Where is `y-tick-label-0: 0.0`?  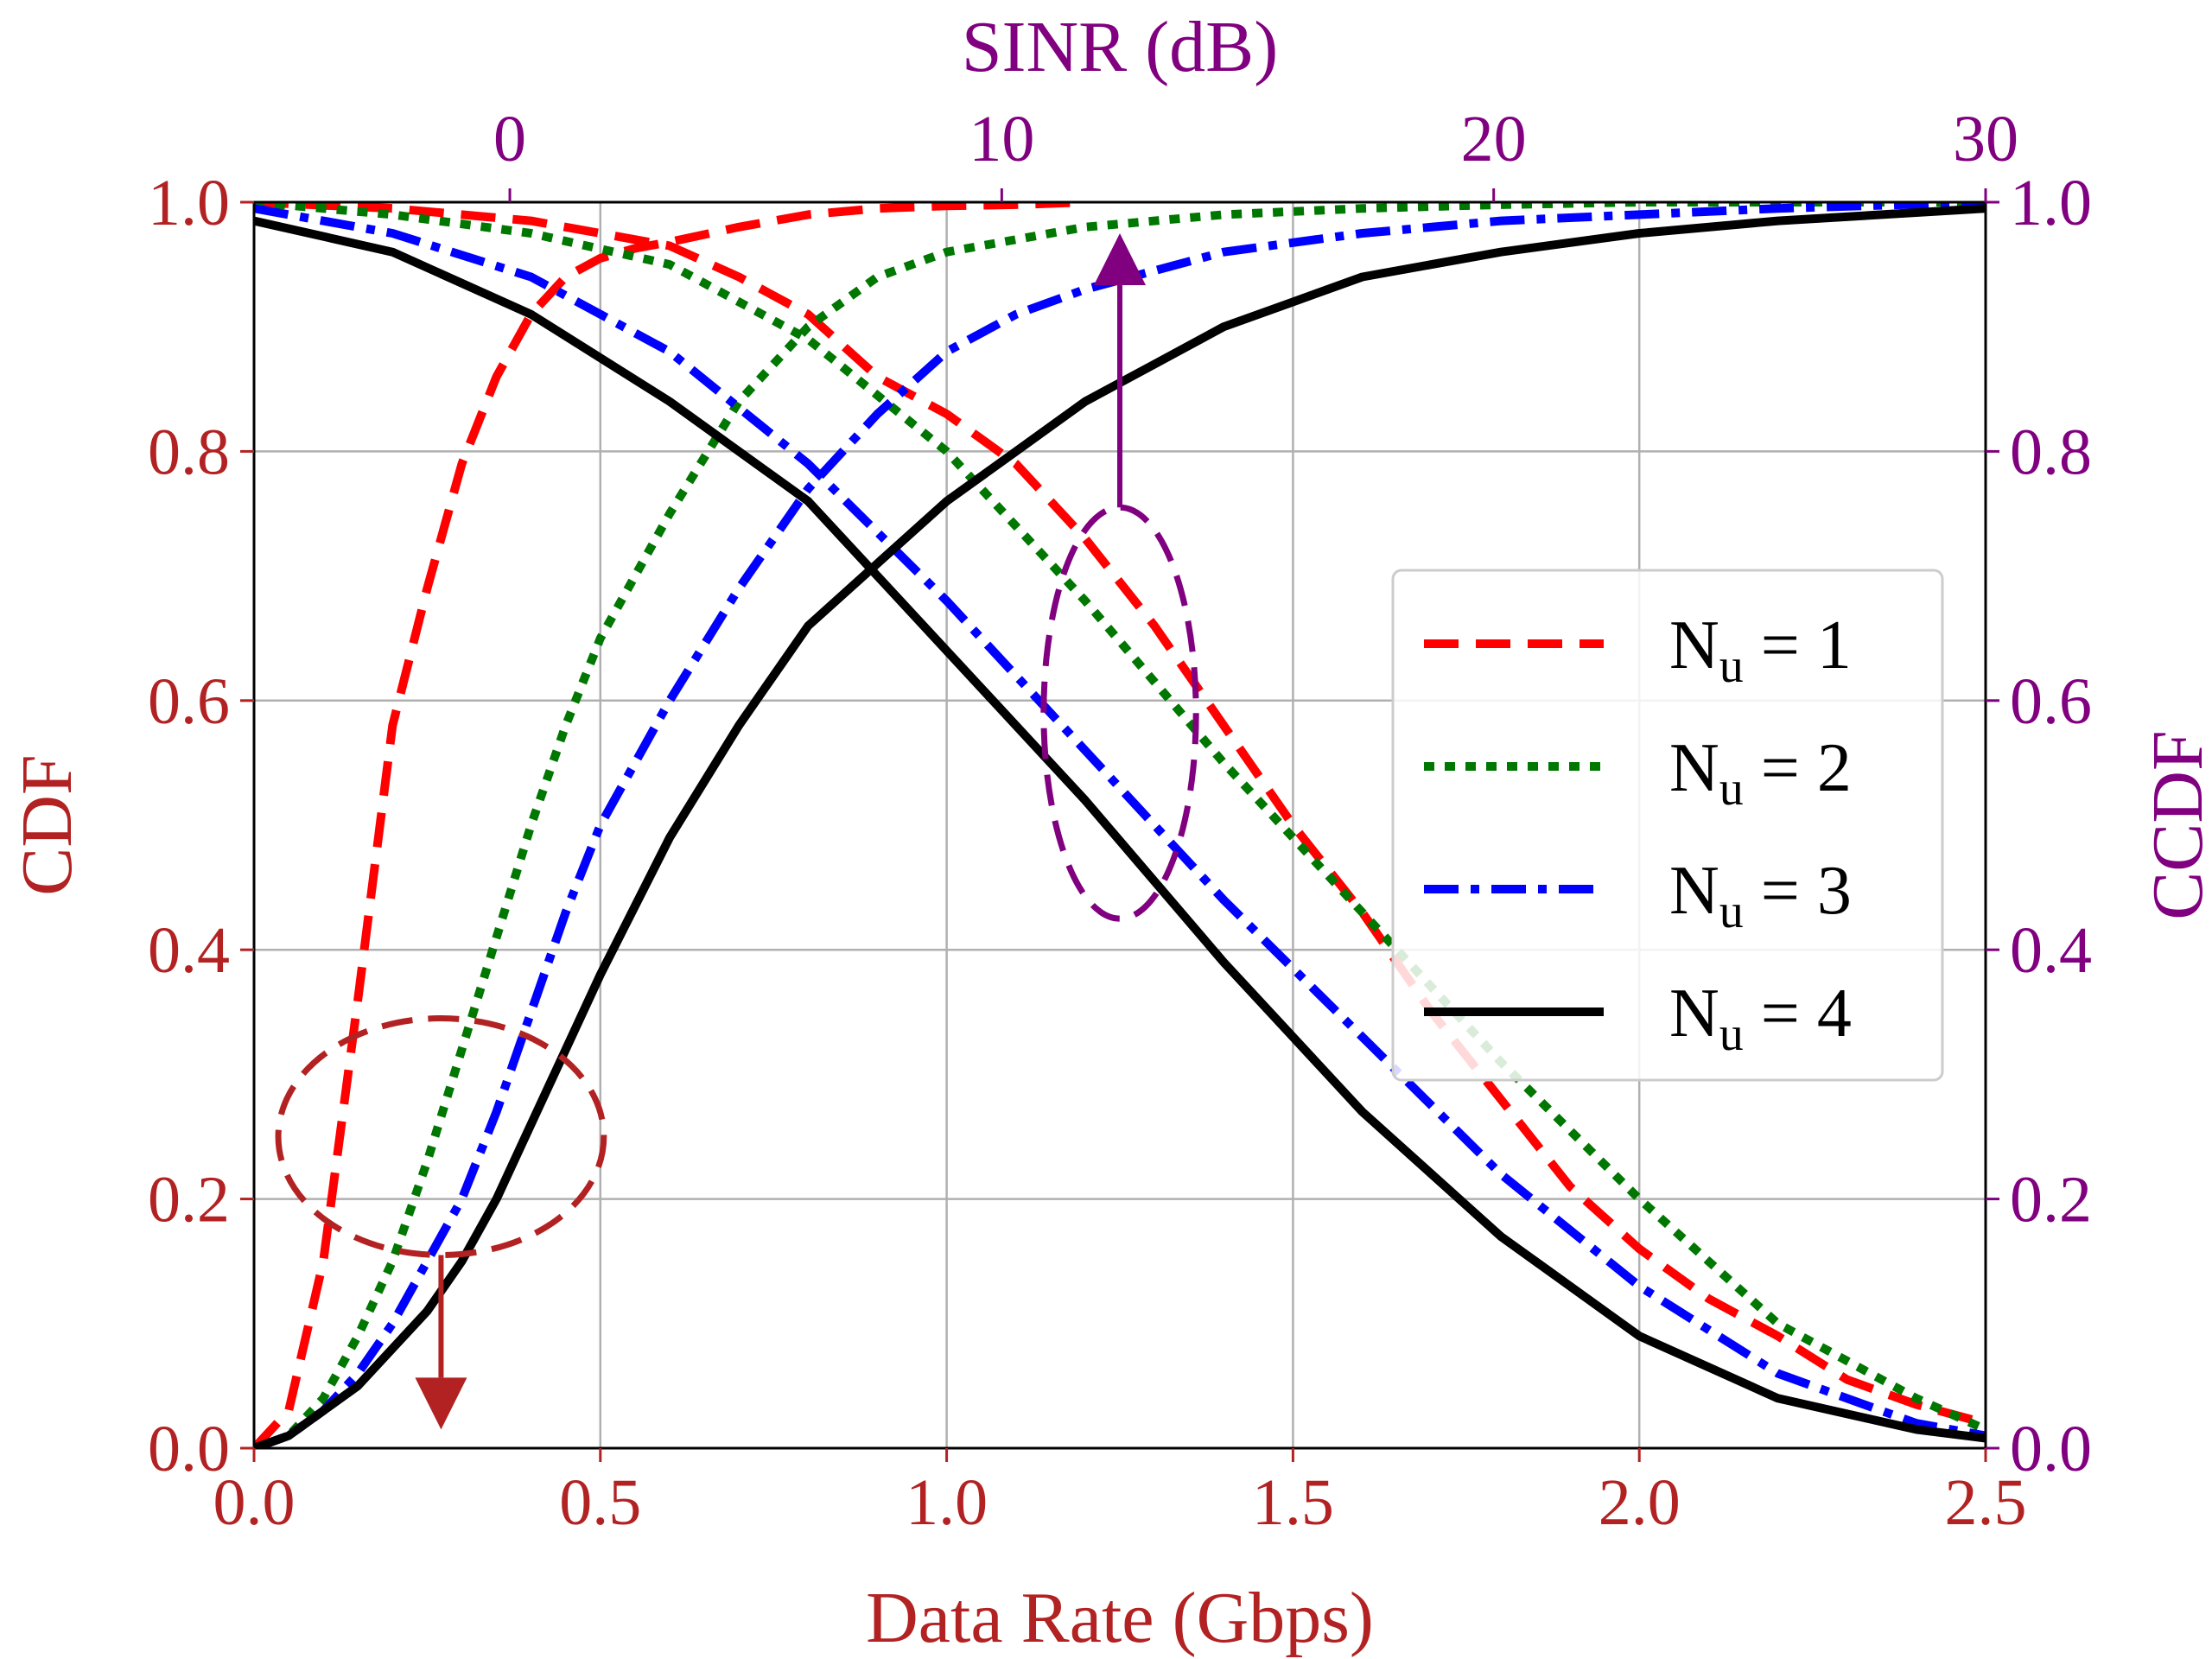
y-tick-label-0: 0.0 is located at coordinates (189, 1449).